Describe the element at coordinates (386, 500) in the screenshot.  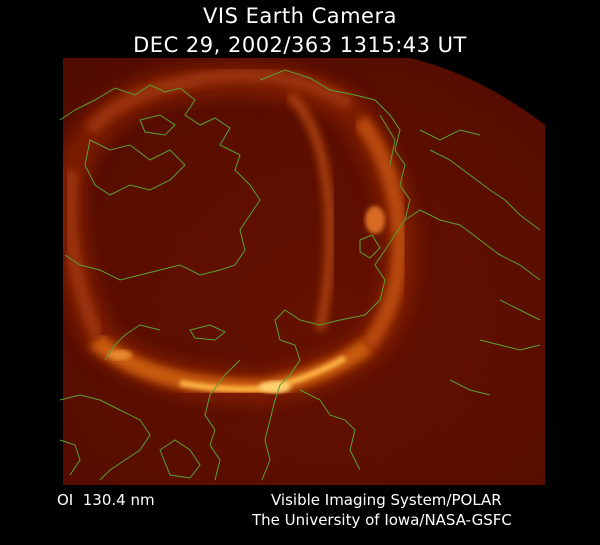
I see `credit-line-1: Visible Imaging System/POLAR` at that location.